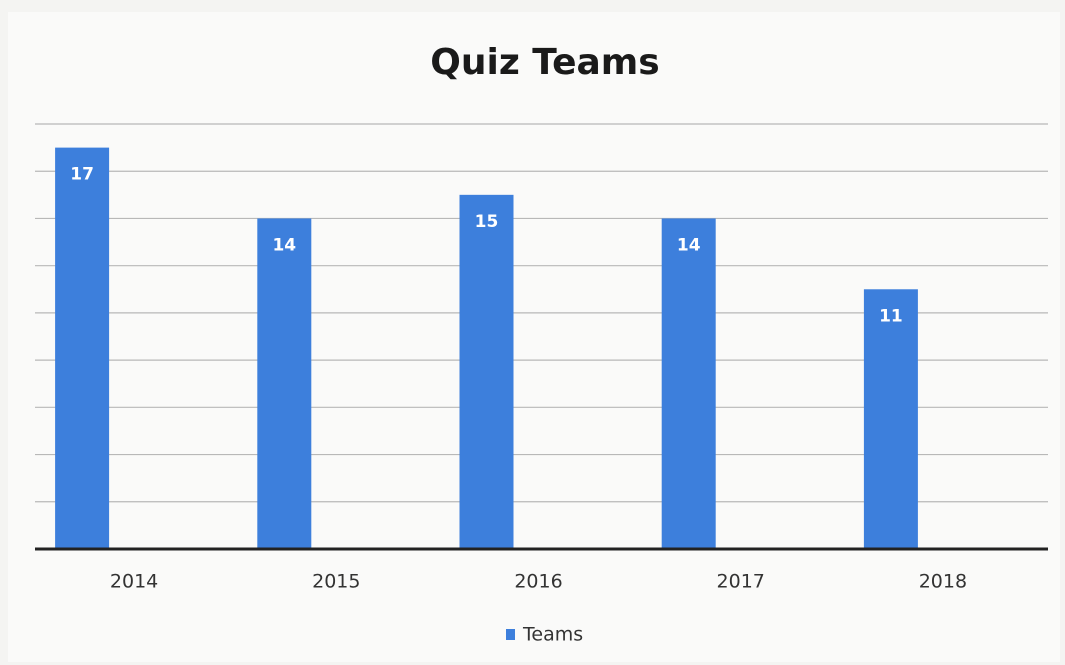 The height and width of the screenshot is (665, 1065). Describe the element at coordinates (510, 634) in the screenshot. I see `legend-swatch` at that location.